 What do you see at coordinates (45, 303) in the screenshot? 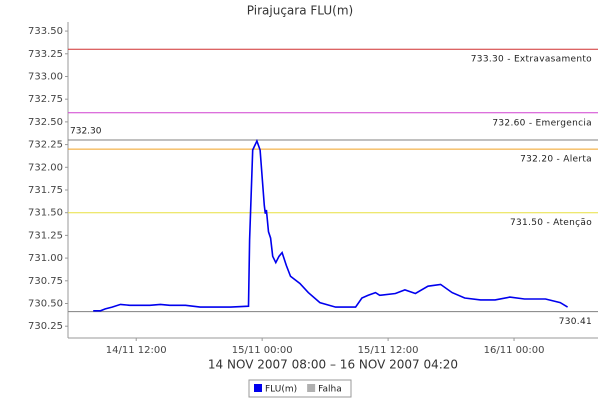
I see `y-tick-label: 730.50` at bounding box center [45, 303].